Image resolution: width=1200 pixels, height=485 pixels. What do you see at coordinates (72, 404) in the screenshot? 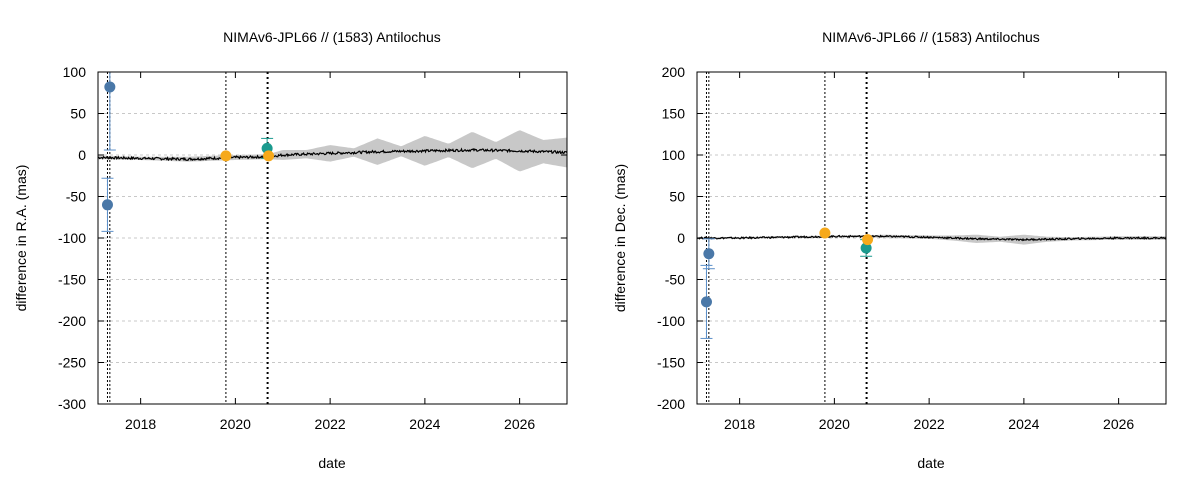
I see `y-tick-label: -300` at bounding box center [72, 404].